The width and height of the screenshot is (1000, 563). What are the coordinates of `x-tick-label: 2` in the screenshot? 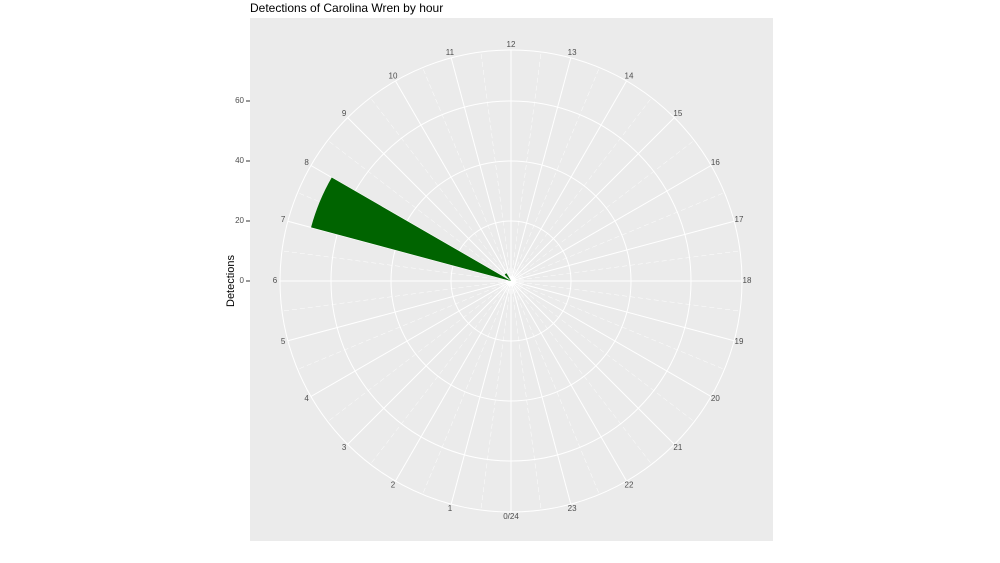 It's located at (393, 484).